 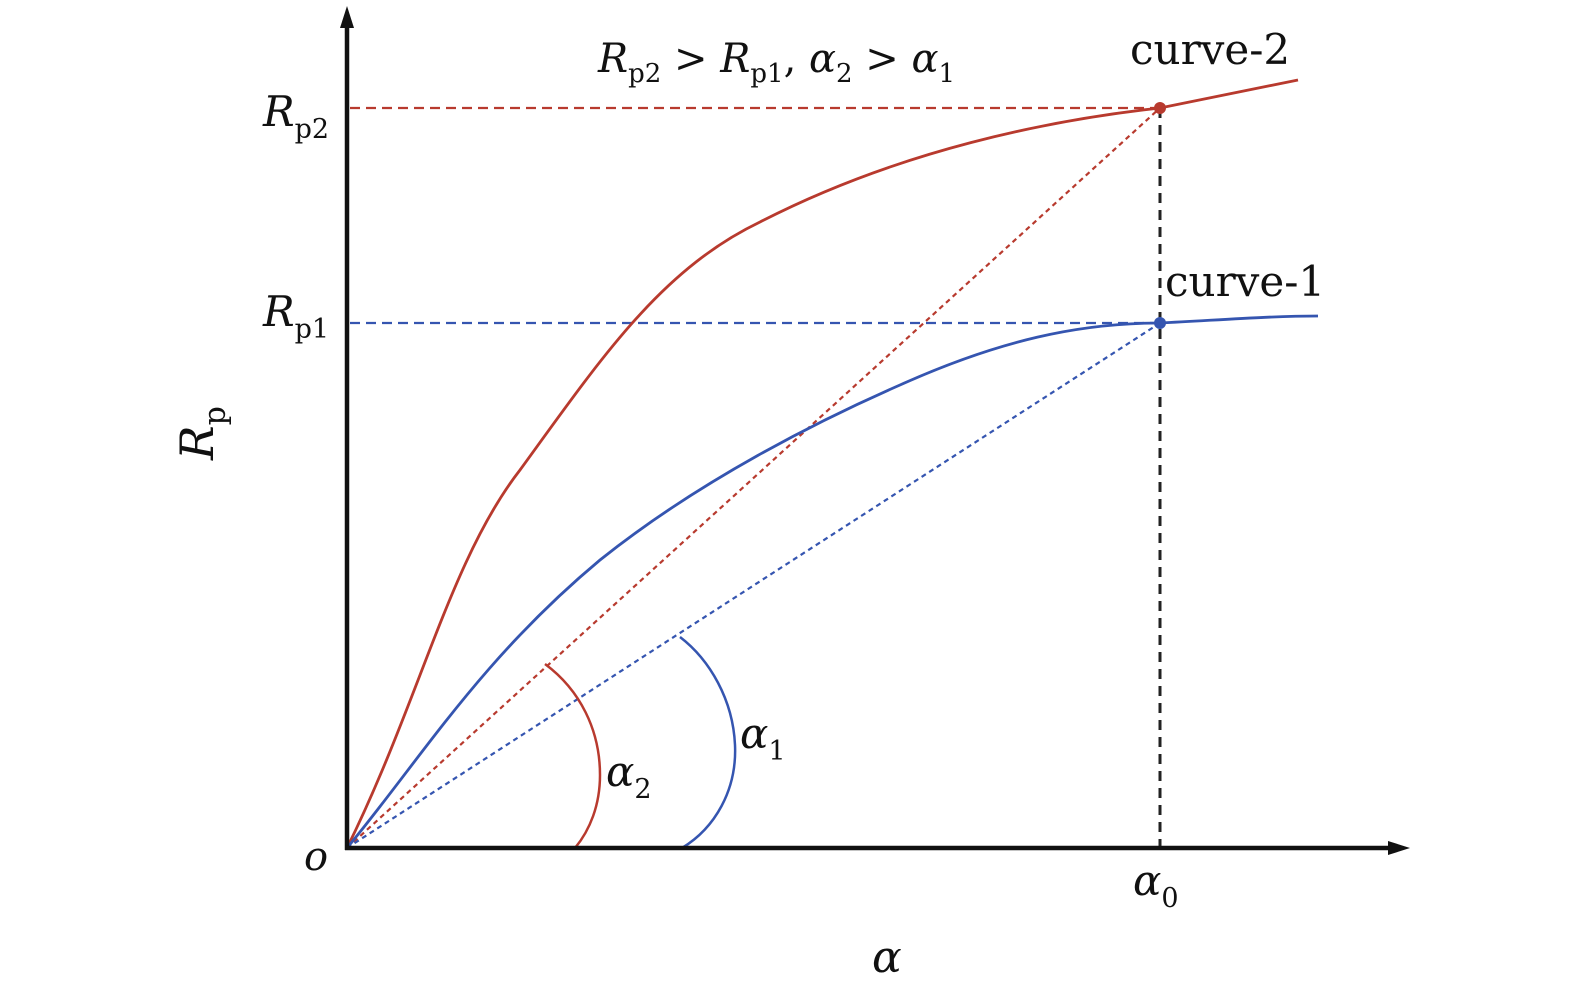 I want to click on curve-2-label: curve-2, so click(x=1210, y=49).